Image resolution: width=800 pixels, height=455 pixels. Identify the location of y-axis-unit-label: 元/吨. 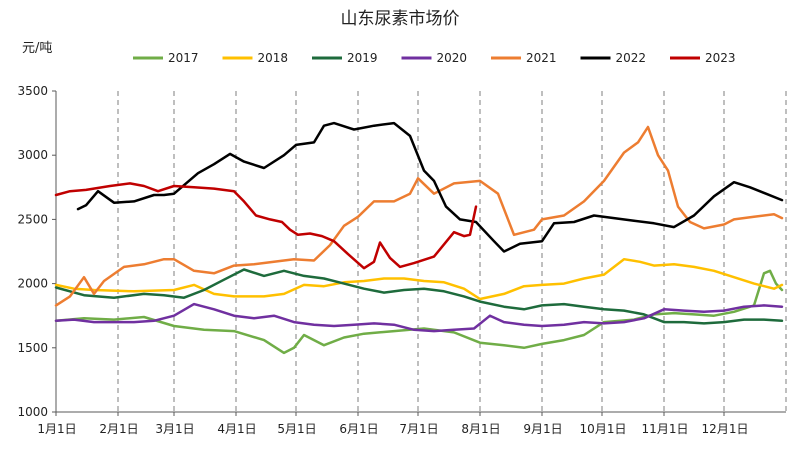
(37, 48).